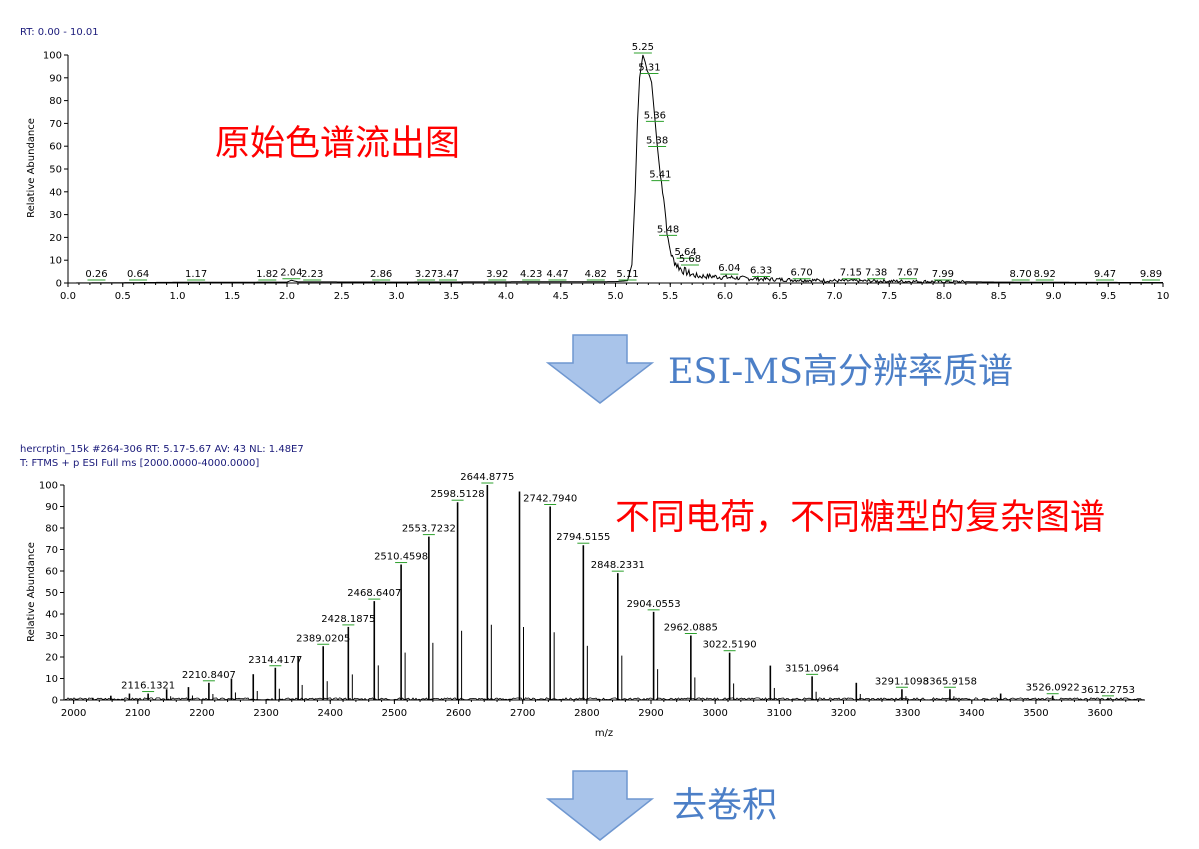 The image size is (1199, 849). Describe the element at coordinates (342, 296) in the screenshot. I see `chromatogram-x-tick-label: 2.5` at that location.